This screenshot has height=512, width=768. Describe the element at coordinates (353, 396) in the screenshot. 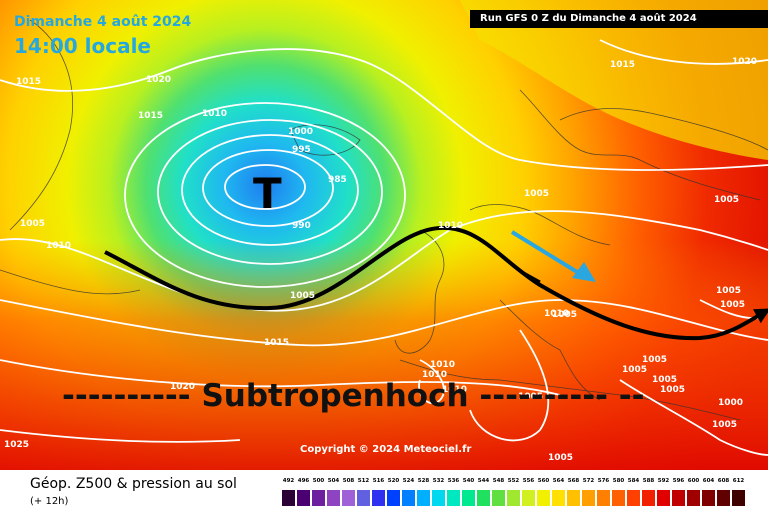

I see `subtropenhoch-annotation: ---------- Subtropenhoch ---------- --` at that location.